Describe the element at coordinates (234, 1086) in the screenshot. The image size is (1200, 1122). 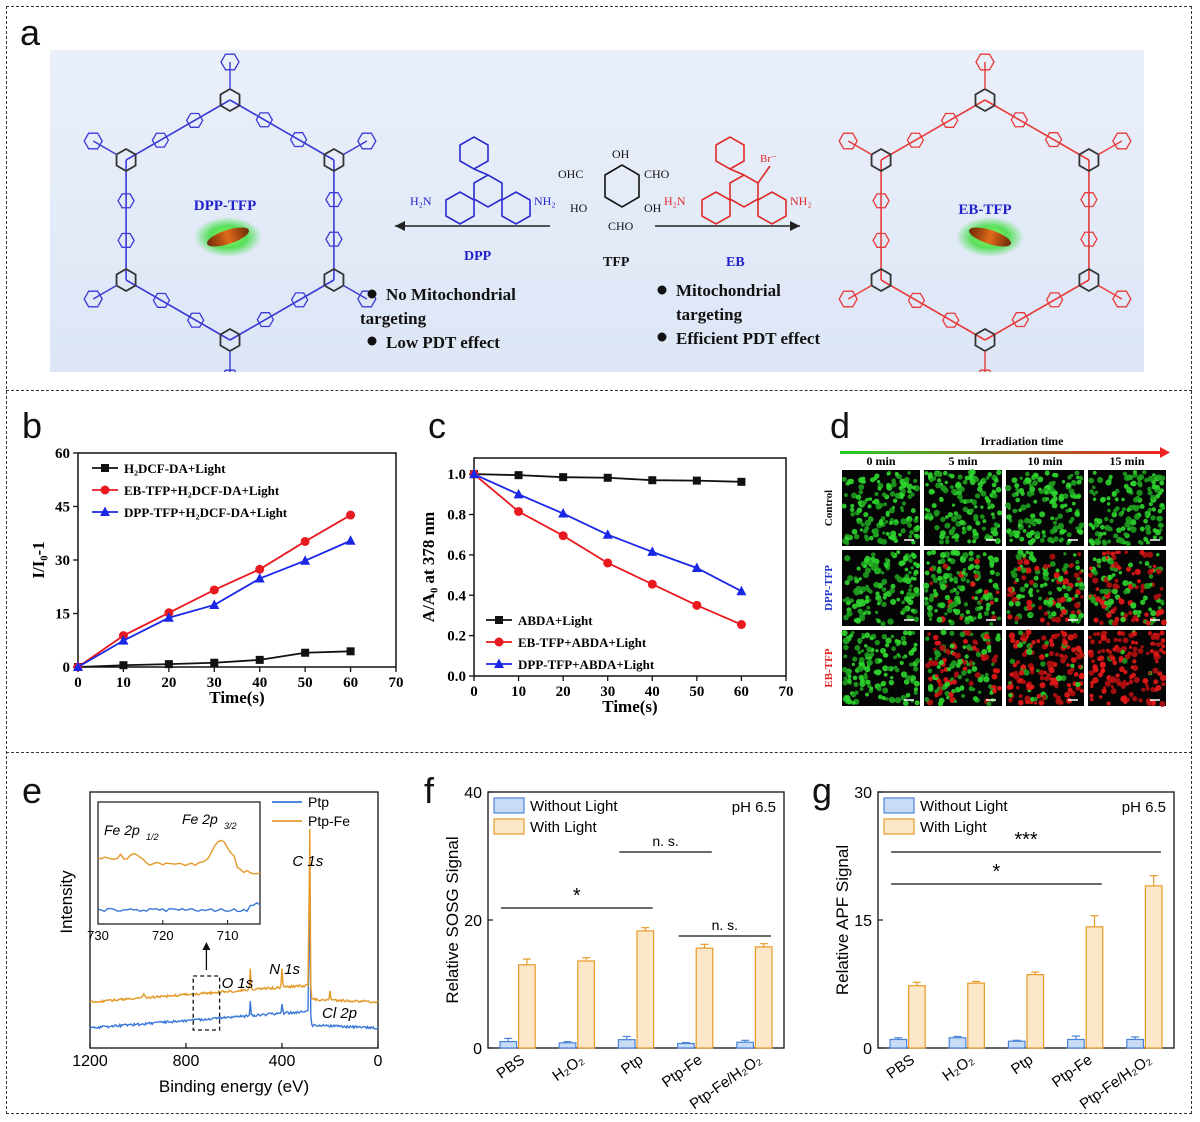
I see `x-axis-label: Binding energy (eV)` at that location.